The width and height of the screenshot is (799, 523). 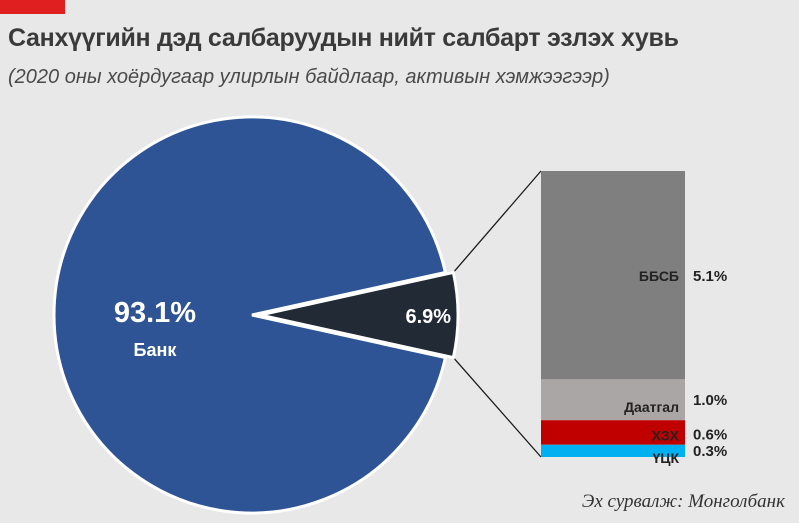 I want to click on connector-line-bottom, so click(x=497, y=407).